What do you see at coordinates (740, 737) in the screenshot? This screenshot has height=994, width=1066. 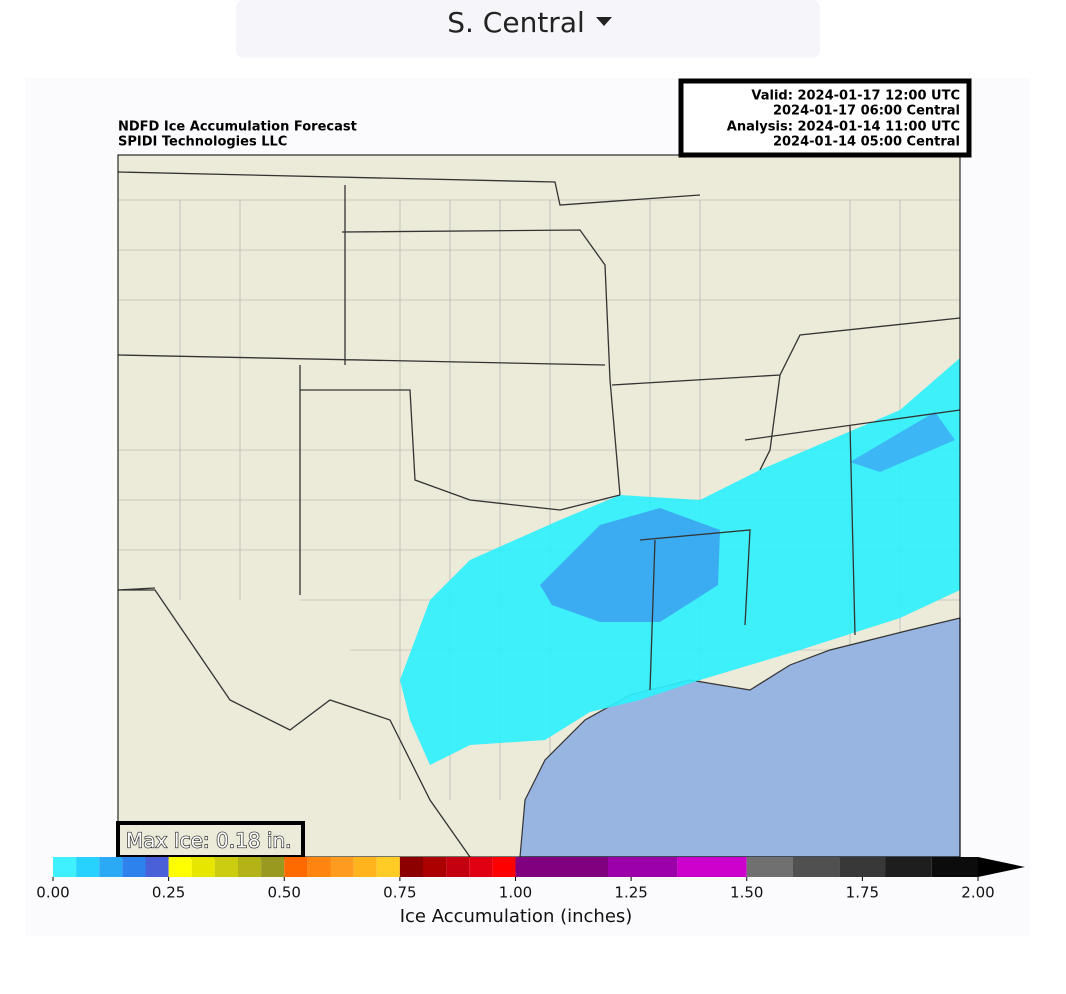 I see `gulf-of-mexico` at bounding box center [740, 737].